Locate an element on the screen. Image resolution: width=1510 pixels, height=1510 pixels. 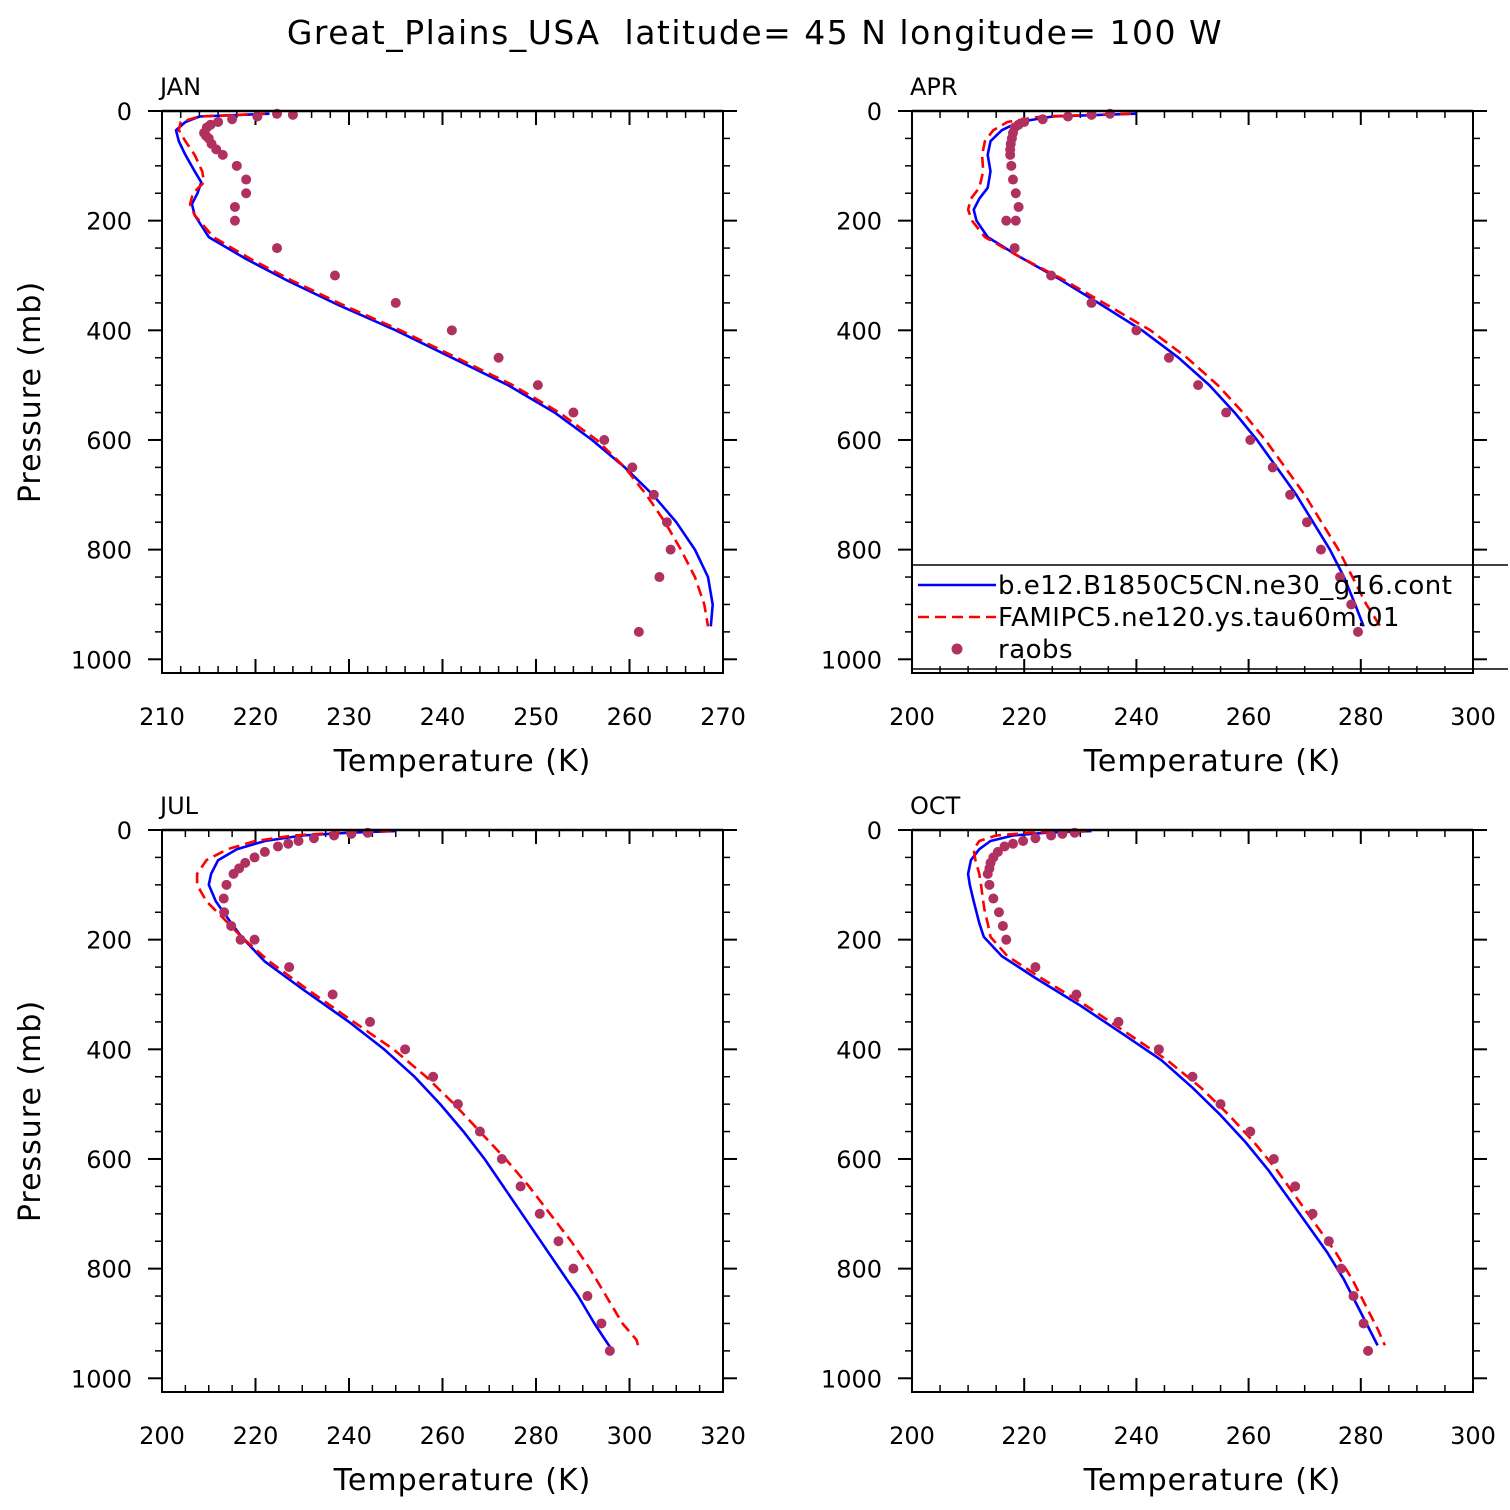
panel-jan-xlabel: Temperature (K) is located at coordinates (462, 761).